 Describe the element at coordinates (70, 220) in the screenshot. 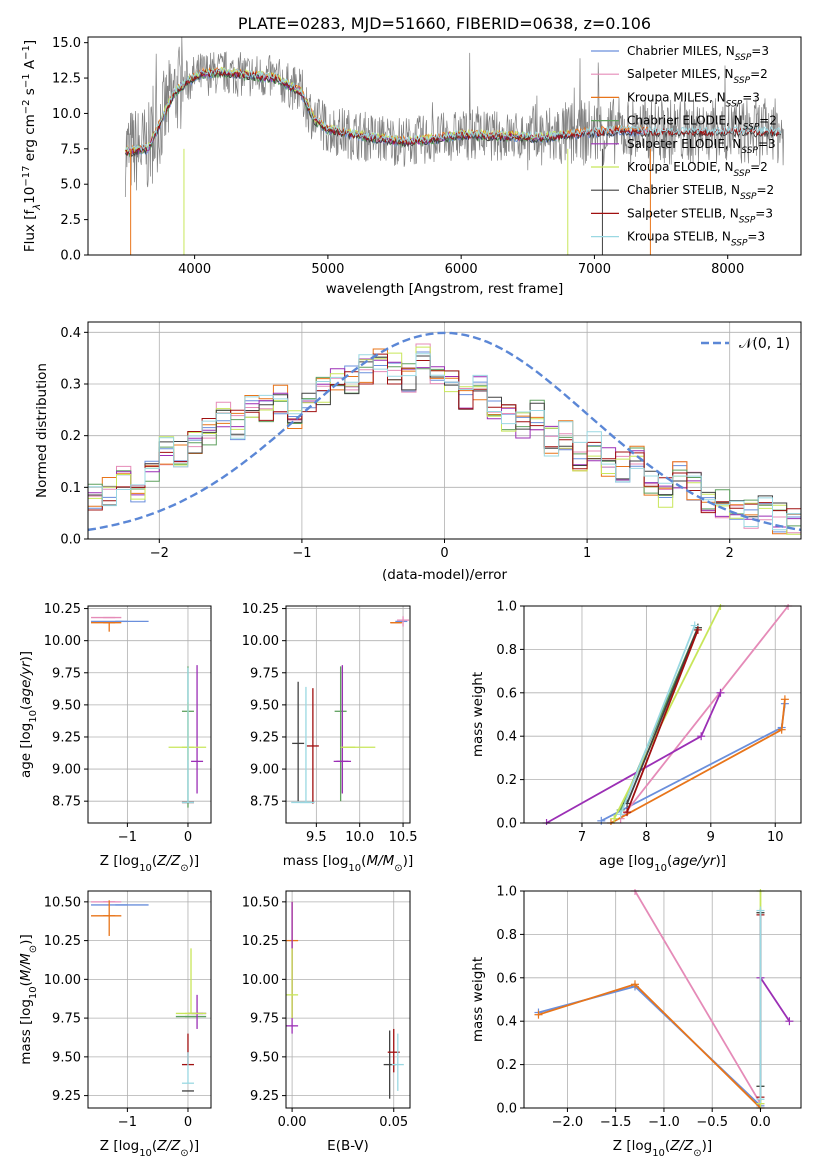

I see `y-tick-label: 2.5` at that location.